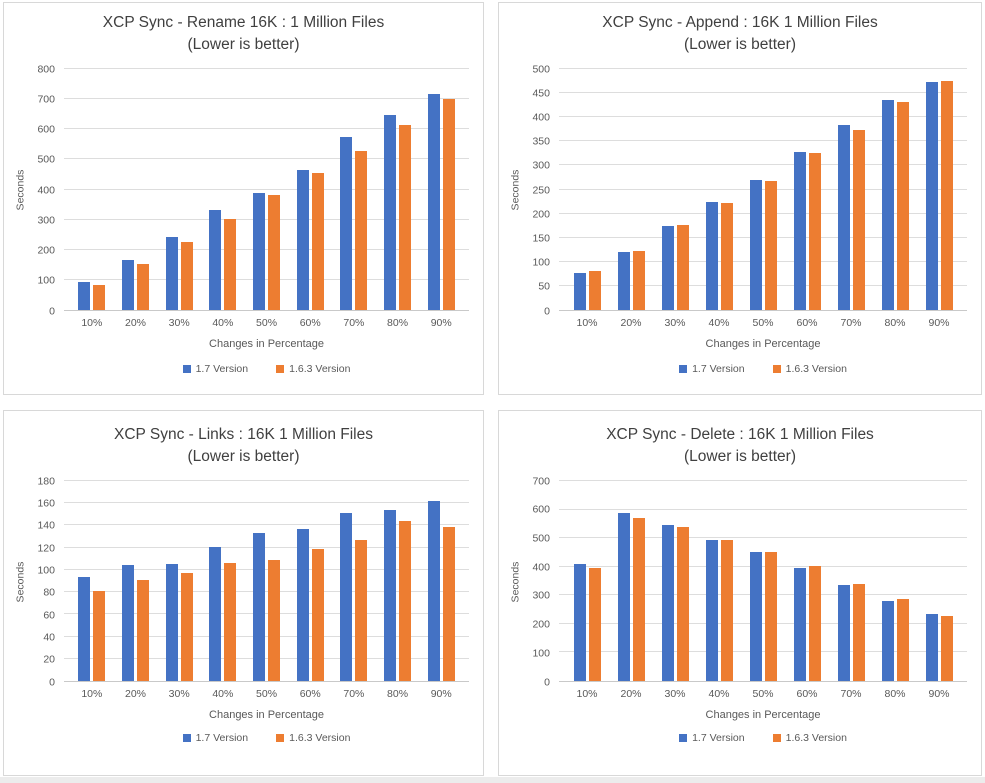  I want to click on bar-1-6-3-version-40pct, so click(230, 622).